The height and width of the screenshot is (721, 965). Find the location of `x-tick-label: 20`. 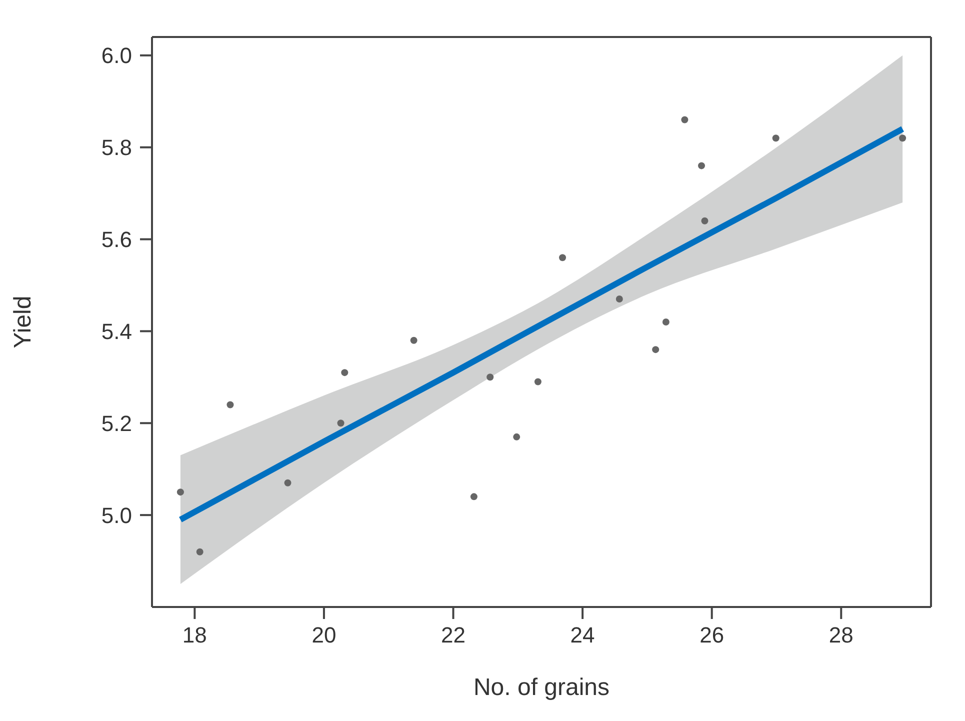

x-tick-label: 20 is located at coordinates (324, 635).